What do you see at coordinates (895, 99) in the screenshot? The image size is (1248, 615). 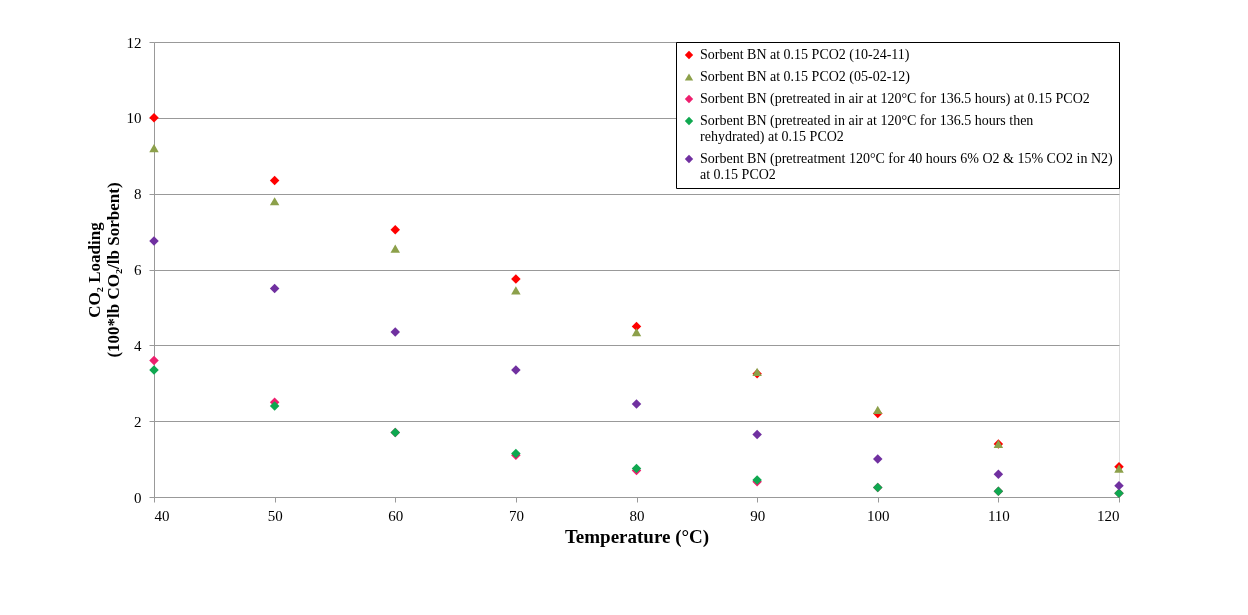 I see `legend-label: Sorbent BN (pretreated in air at 120°C for 136.5 hours) at 0.15 PCO2` at bounding box center [895, 99].